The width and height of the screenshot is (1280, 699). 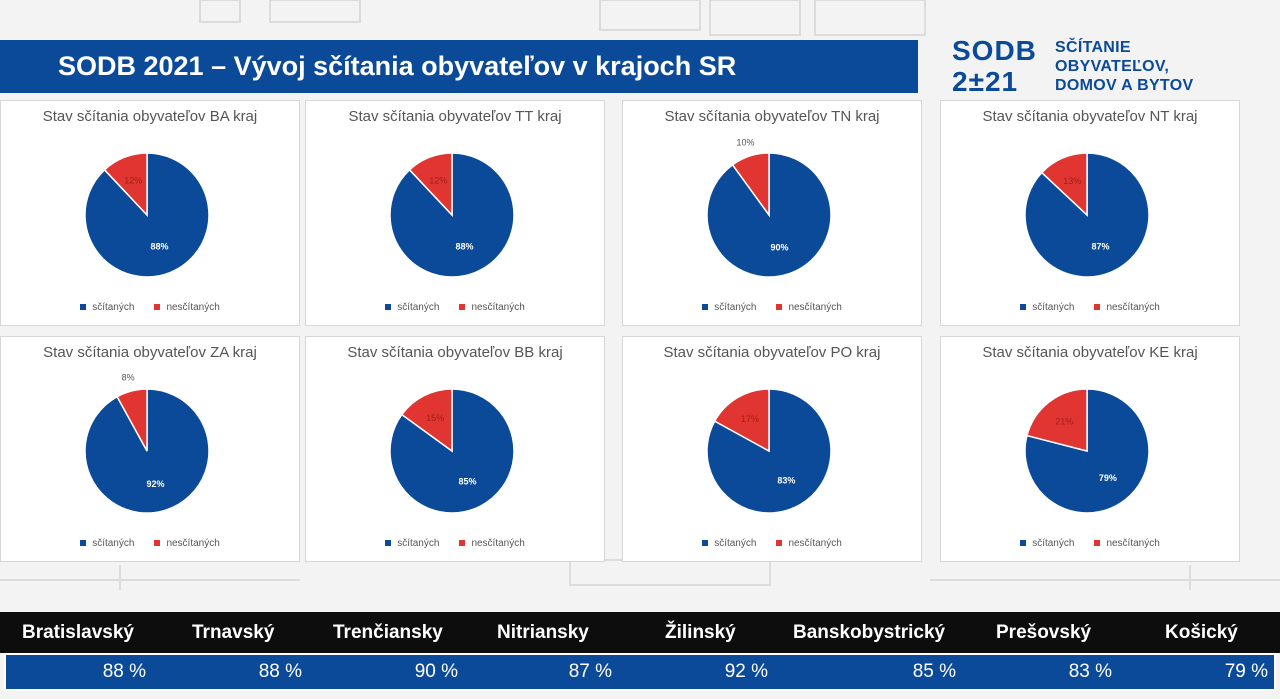 What do you see at coordinates (1064, 422) in the screenshot?
I see `pie-data-label-not-counted: 21%` at bounding box center [1064, 422].